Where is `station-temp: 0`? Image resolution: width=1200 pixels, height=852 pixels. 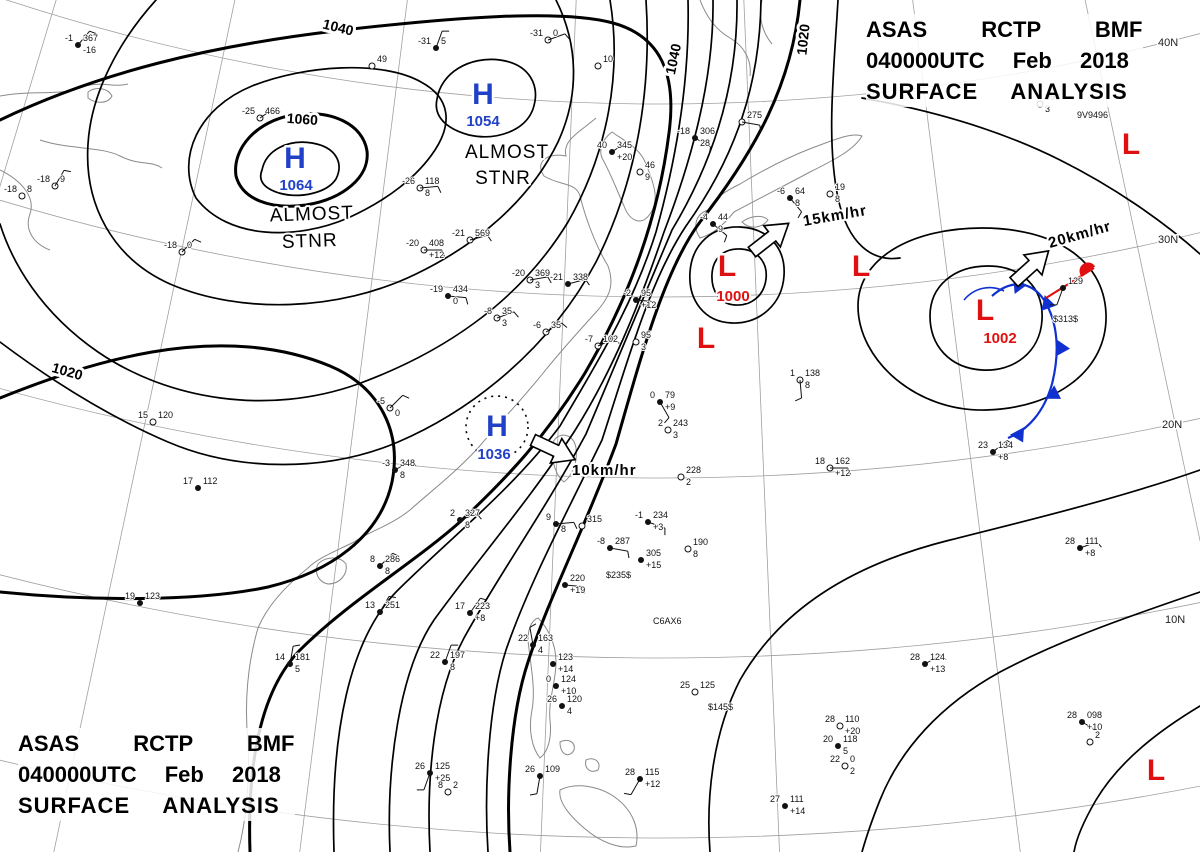 station-temp: 0 is located at coordinates (652, 395).